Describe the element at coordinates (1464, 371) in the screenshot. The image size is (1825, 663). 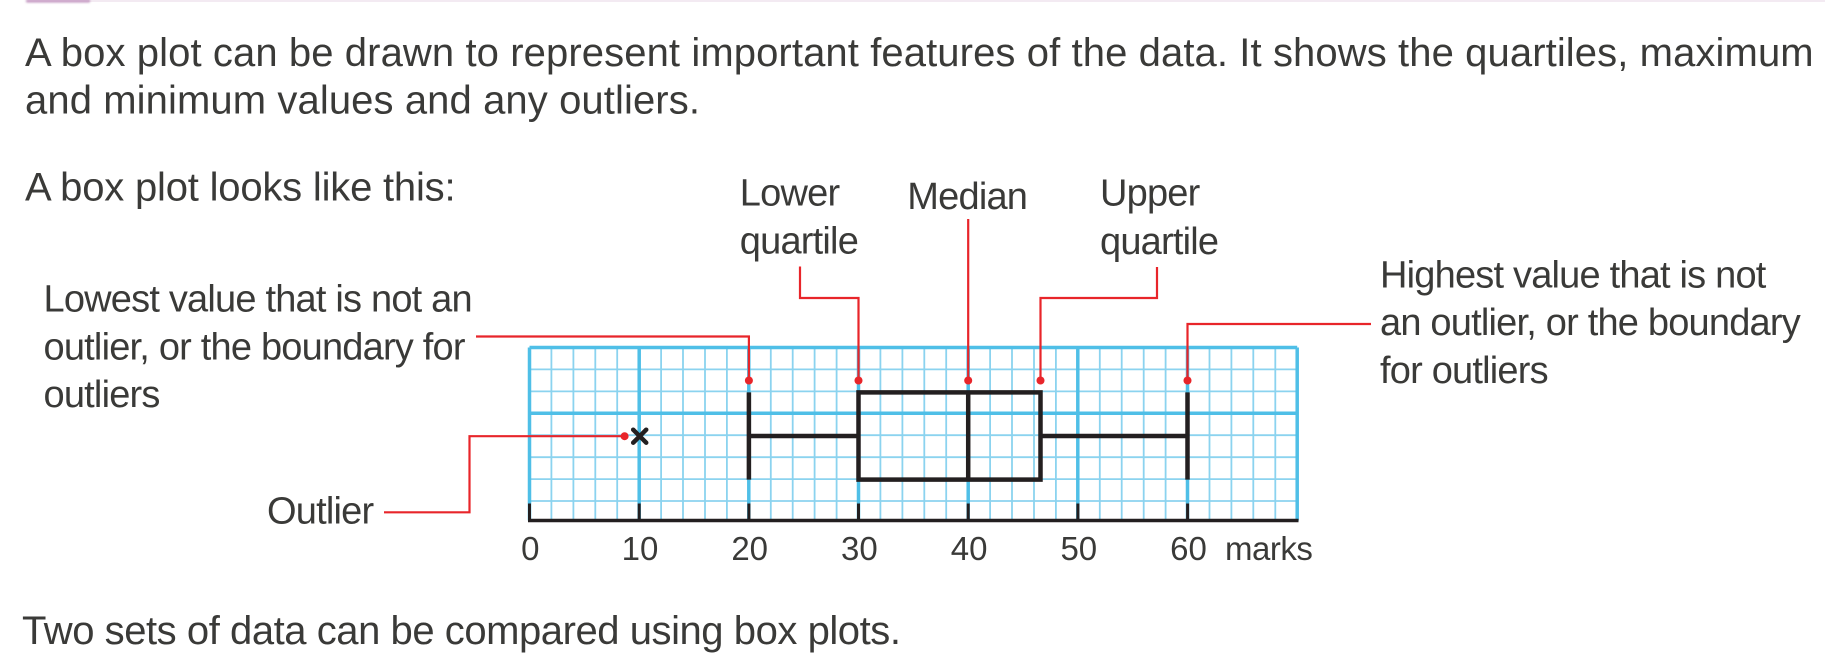
I see `svg-text: for outliers` at that location.